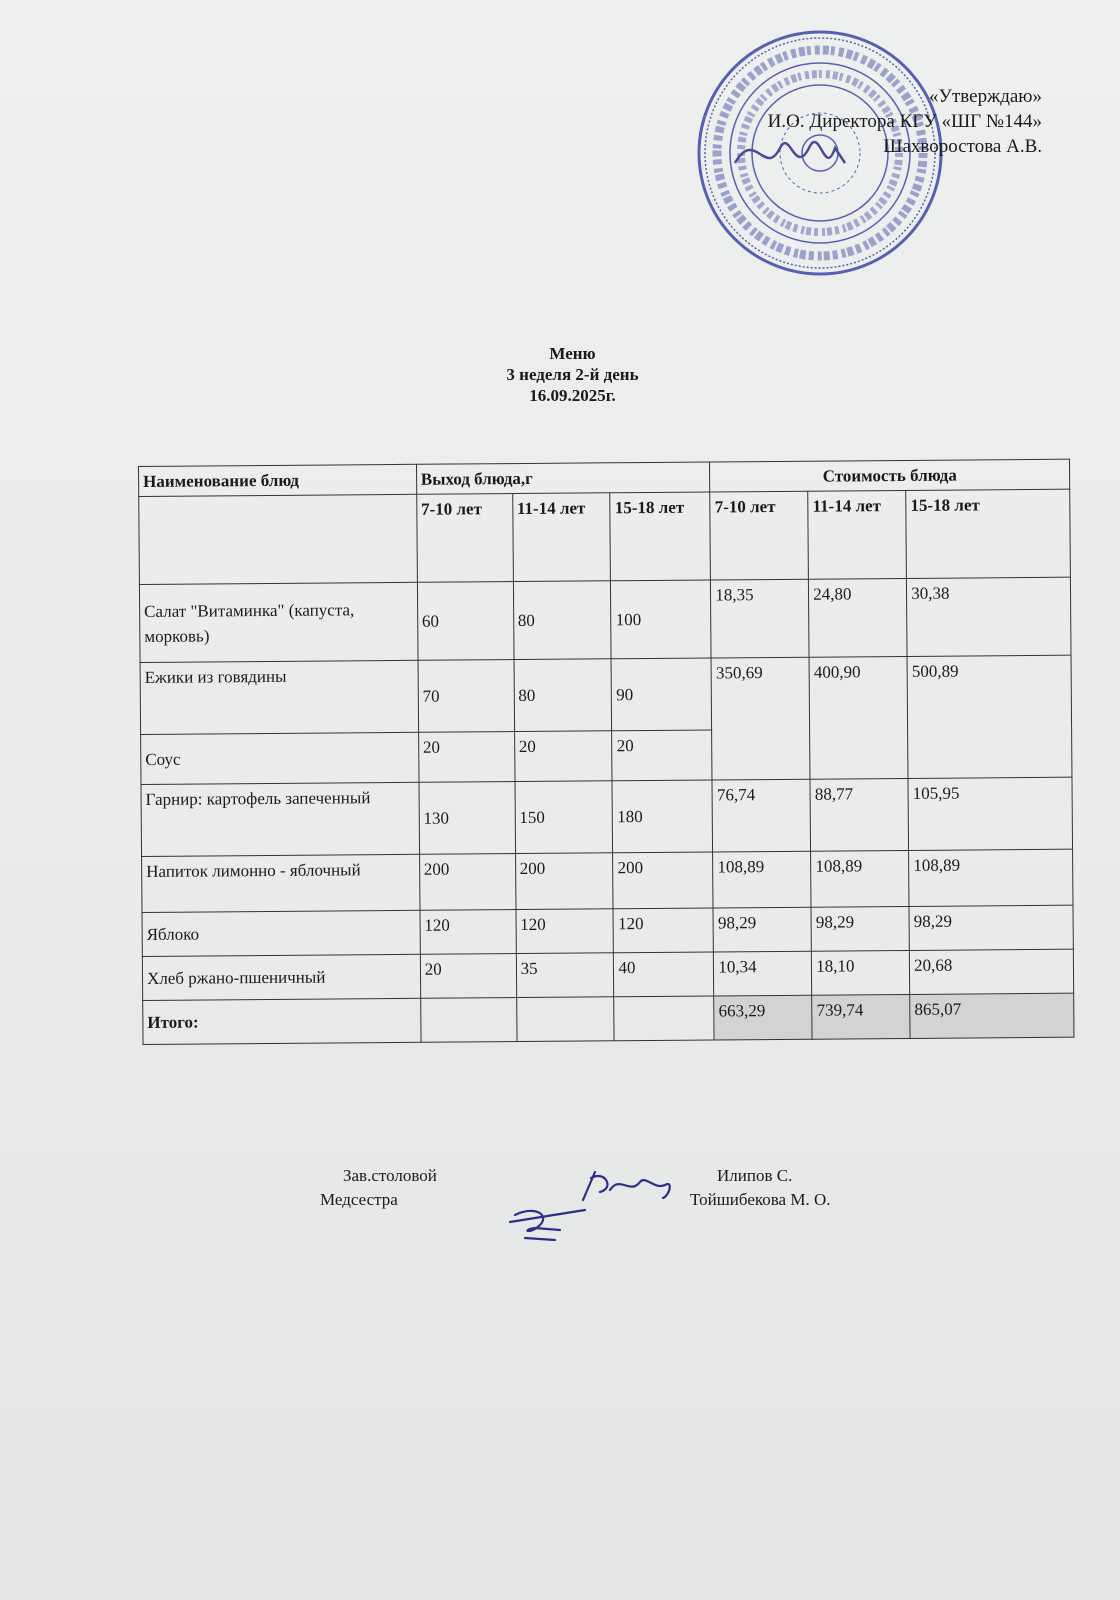 Image resolution: width=1120 pixels, height=1600 pixels. What do you see at coordinates (860, 973) in the screenshot?
I see `cost-cell: 18,10` at bounding box center [860, 973].